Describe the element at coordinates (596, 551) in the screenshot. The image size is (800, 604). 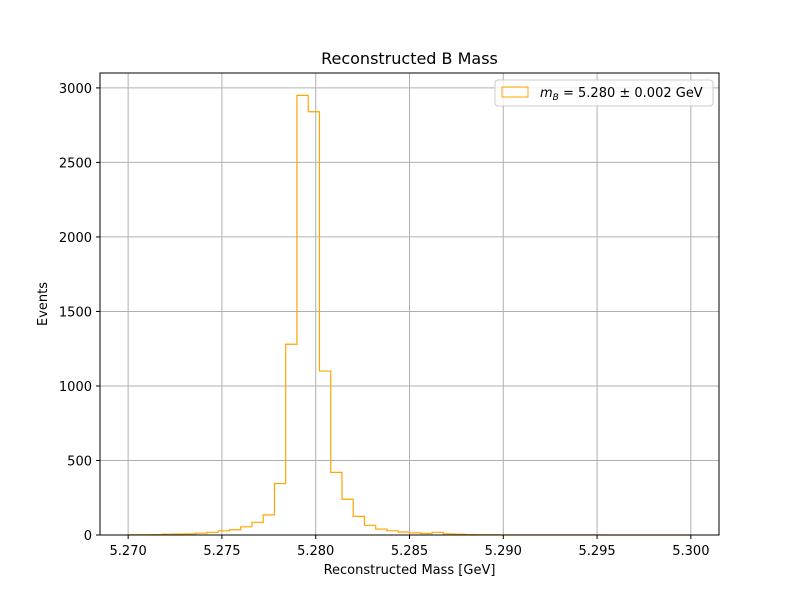
I see `x-tick-label: 5.295` at that location.